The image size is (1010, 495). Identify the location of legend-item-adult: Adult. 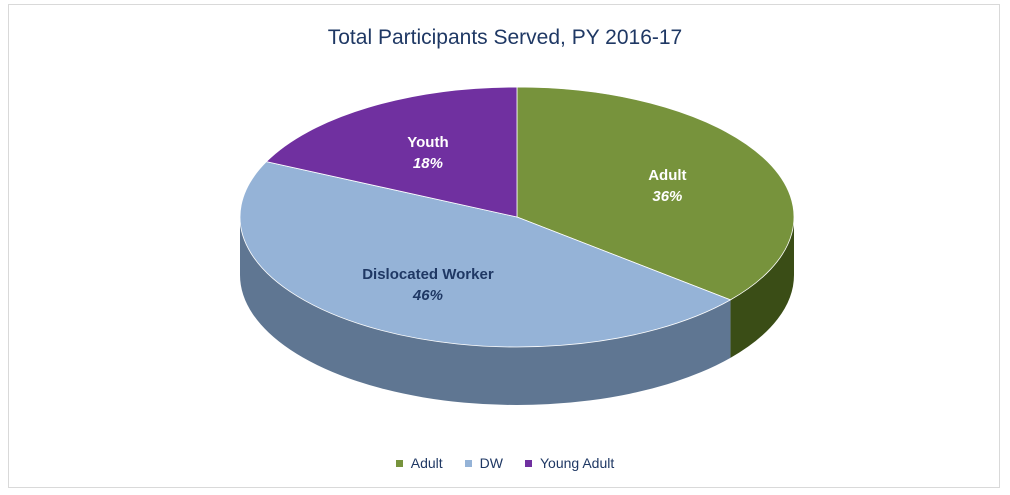
(419, 463).